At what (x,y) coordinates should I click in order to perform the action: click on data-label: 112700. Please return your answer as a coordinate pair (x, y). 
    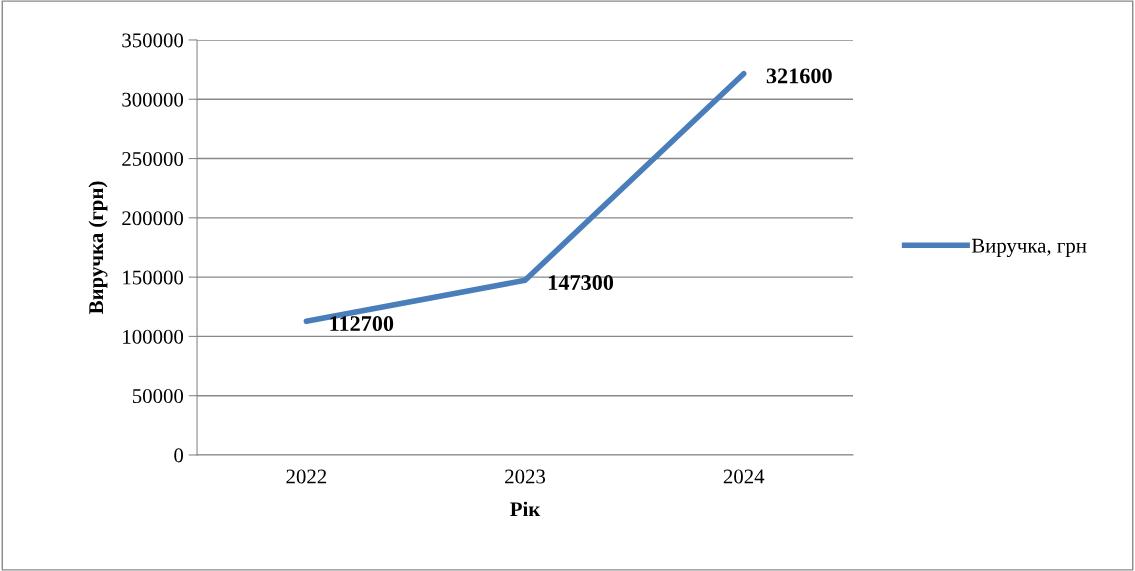
    Looking at the image, I should click on (362, 324).